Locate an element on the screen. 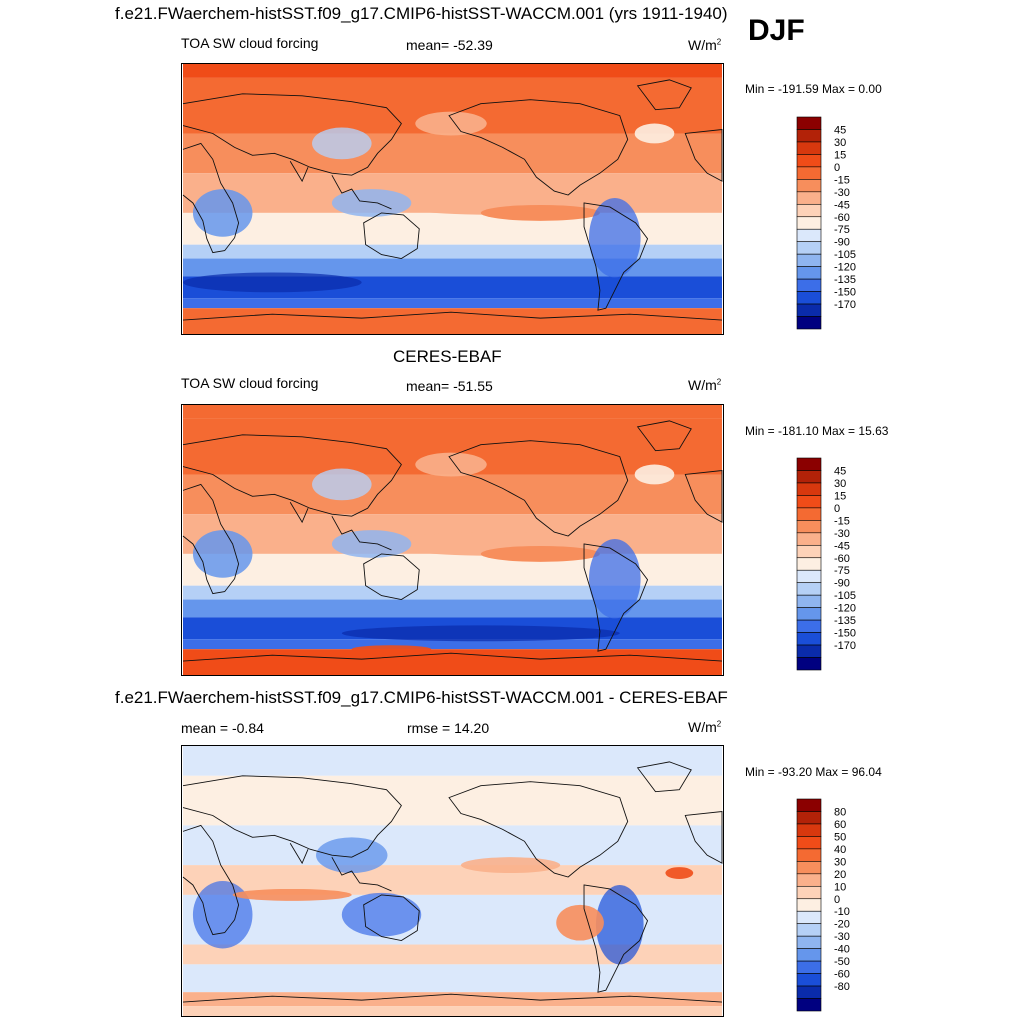  panel1-minmax: Min = -191.59 Max = 0.00 is located at coordinates (813, 89).